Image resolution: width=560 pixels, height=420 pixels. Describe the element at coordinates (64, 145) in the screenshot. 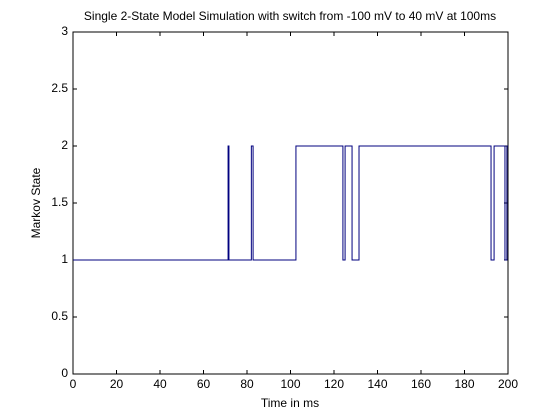

I see `y-tick-label: 2` at that location.